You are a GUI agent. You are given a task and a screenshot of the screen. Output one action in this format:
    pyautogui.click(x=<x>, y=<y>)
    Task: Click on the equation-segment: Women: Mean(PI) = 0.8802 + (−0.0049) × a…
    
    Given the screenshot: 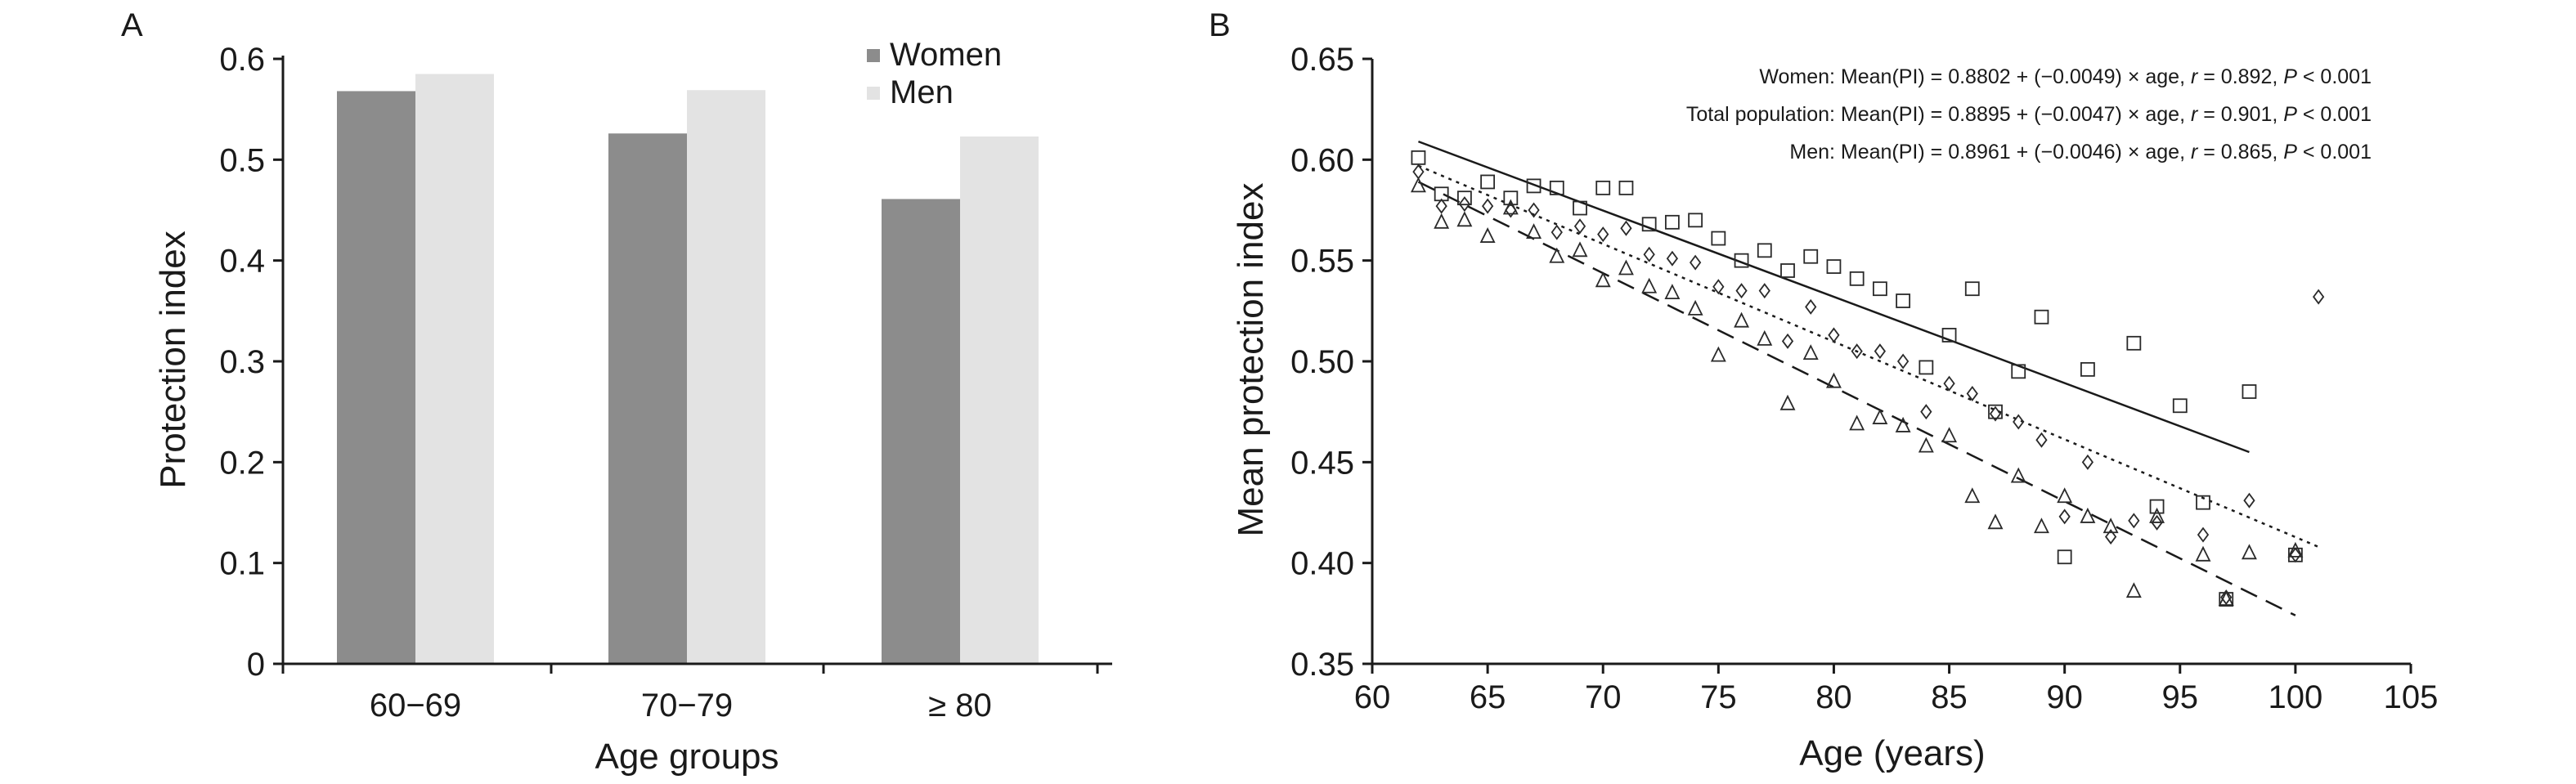 What is the action you would take?
    pyautogui.click(x=1975, y=76)
    